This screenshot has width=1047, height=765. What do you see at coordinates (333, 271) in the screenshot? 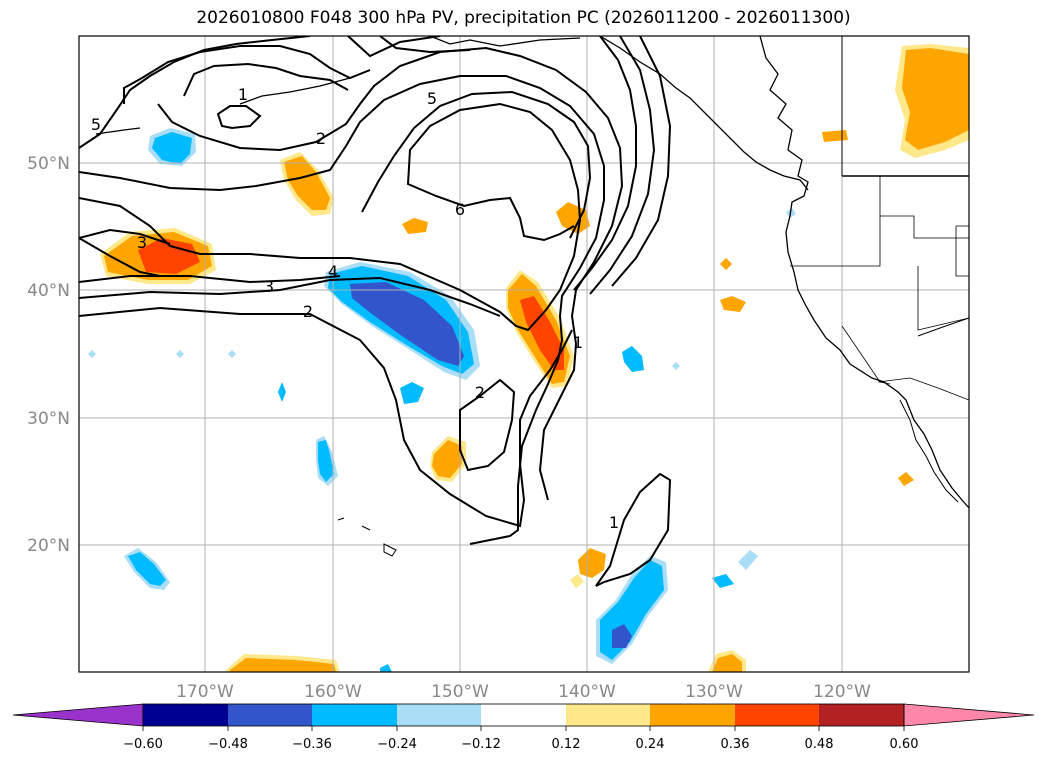
I see `contour-label: 4` at bounding box center [333, 271].